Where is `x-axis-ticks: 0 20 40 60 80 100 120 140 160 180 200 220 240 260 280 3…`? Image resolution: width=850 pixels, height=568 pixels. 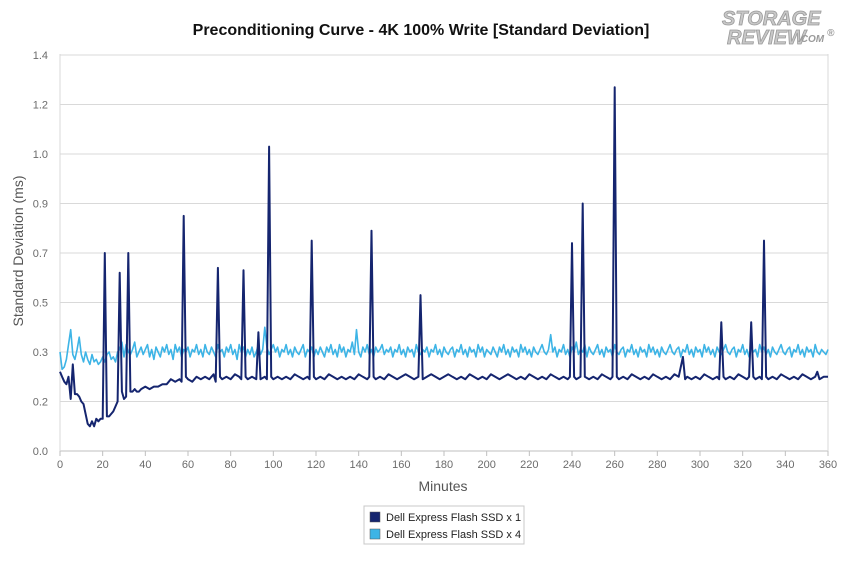
x-axis-ticks: 0 20 40 60 80 100 120 140 160 180 200 220 240 260 280 3… is located at coordinates (447, 461).